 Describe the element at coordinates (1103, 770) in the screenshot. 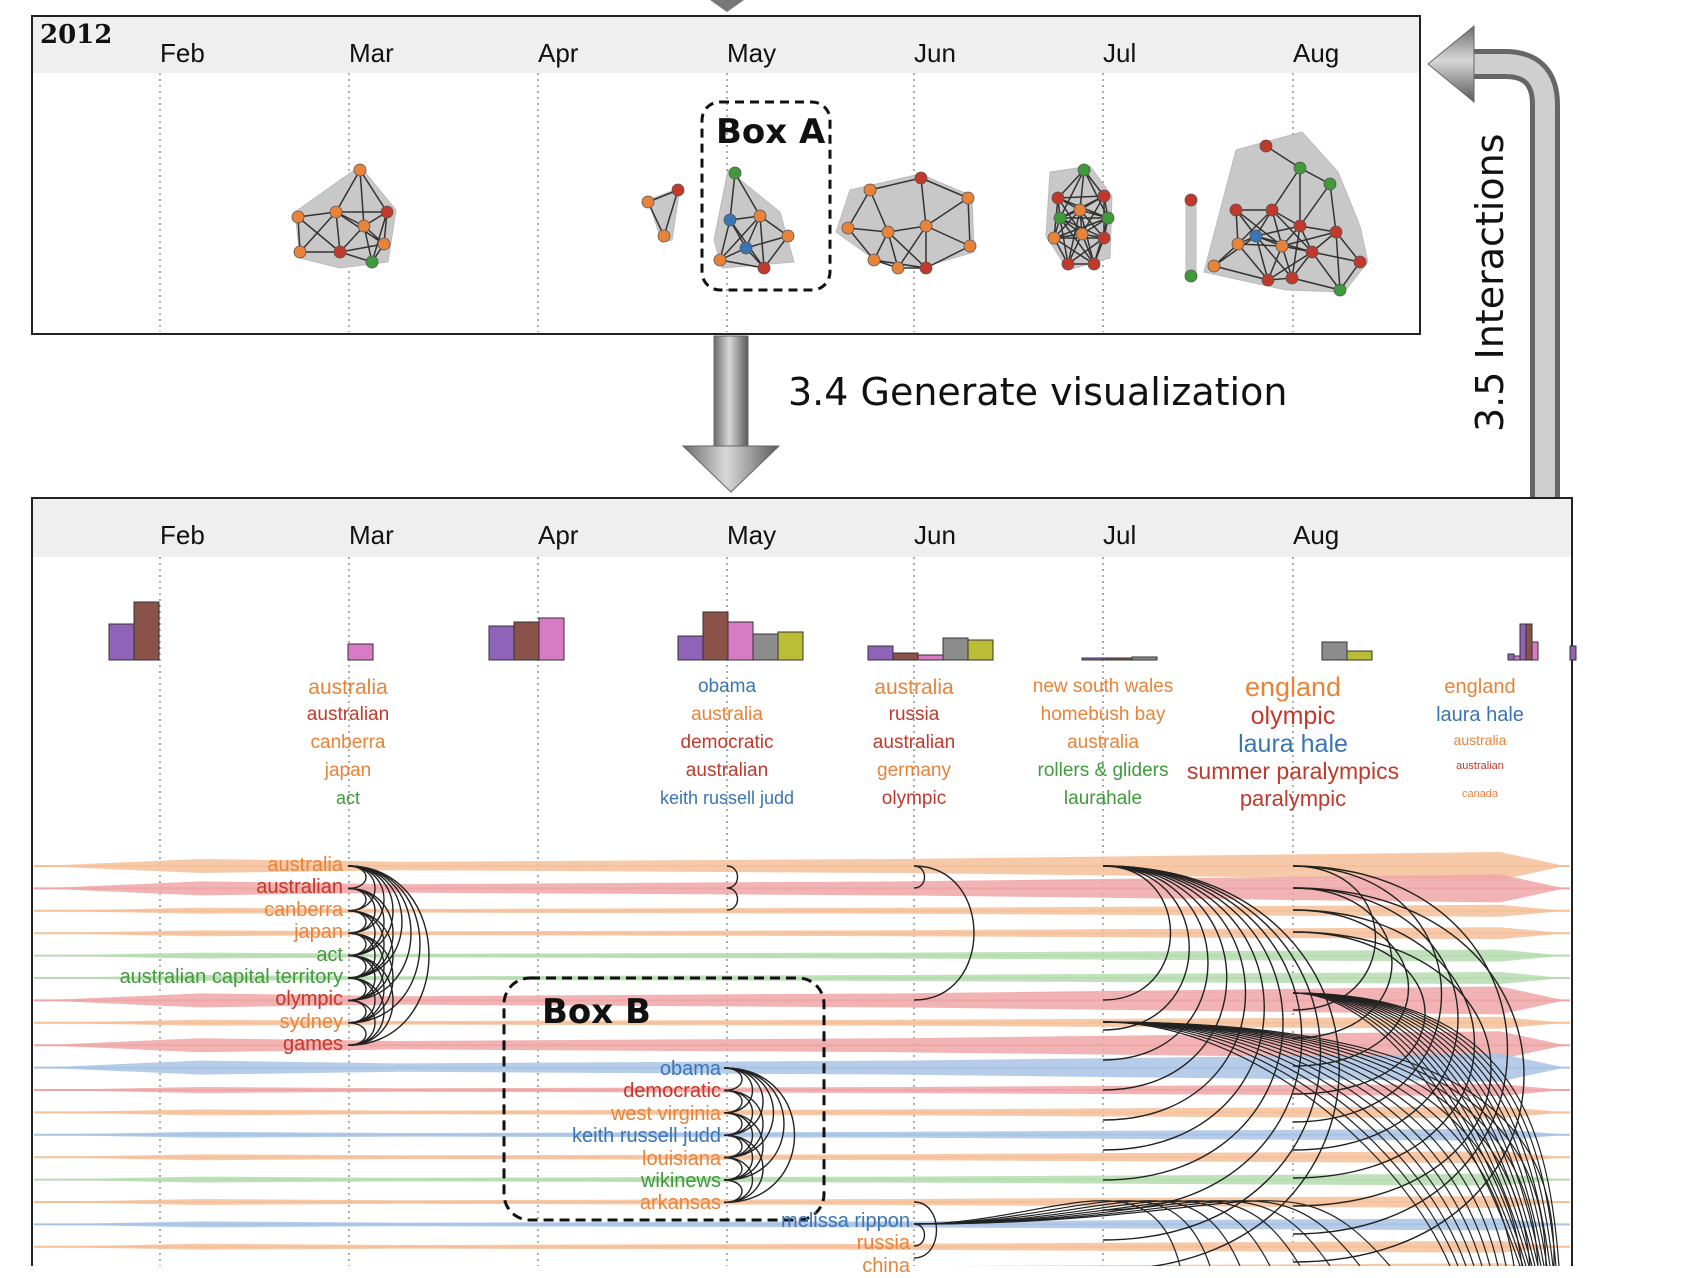

I see `cloud-word: rollers & gliders` at that location.